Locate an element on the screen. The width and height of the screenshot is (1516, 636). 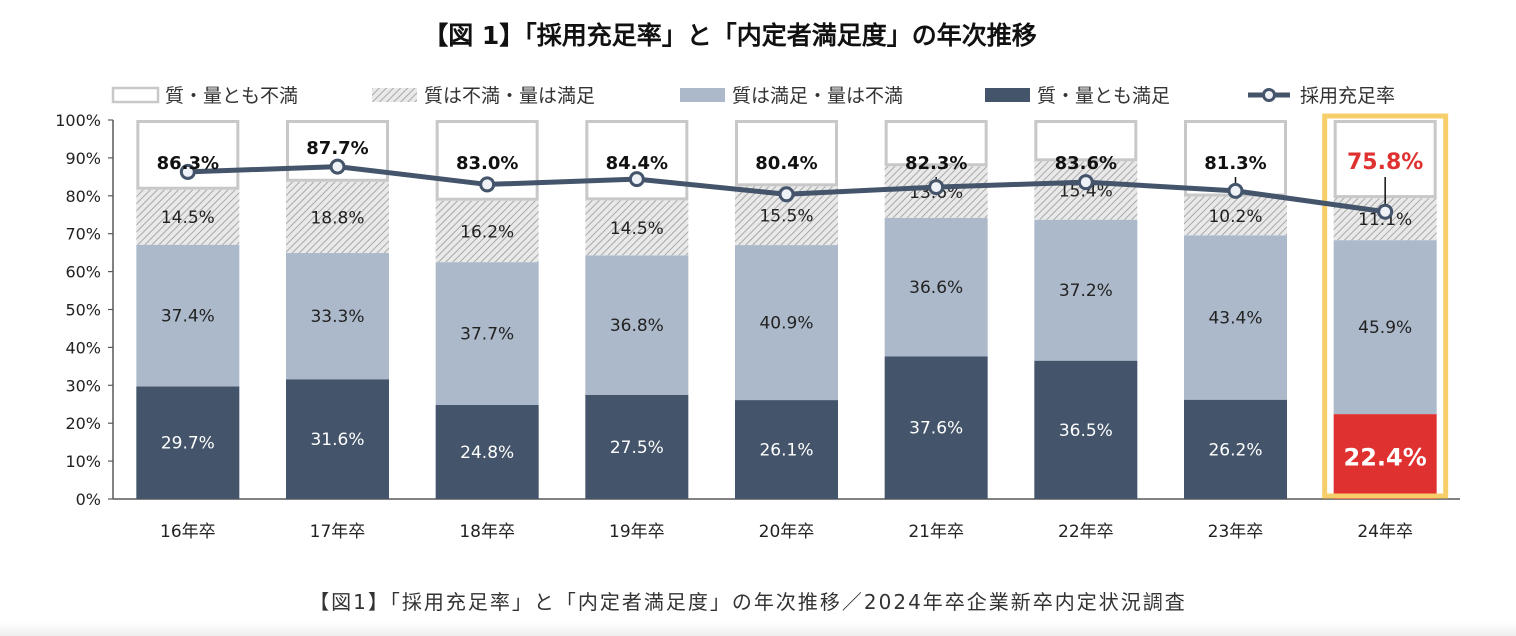
legend-label-unsat_both: 質・量とも不満 is located at coordinates (231, 96).